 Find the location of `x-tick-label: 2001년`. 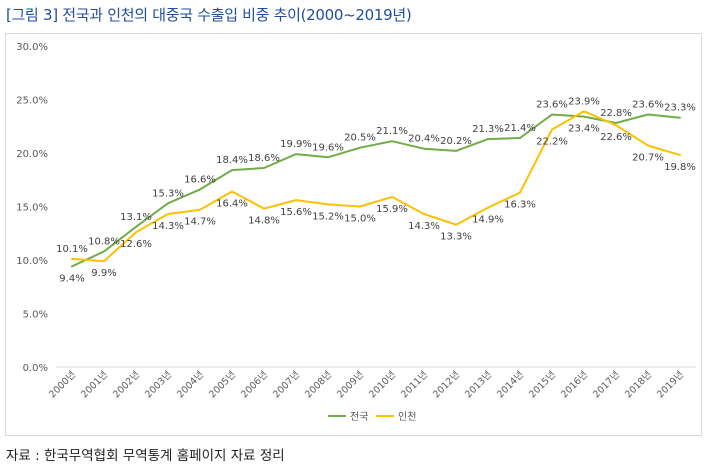

x-tick-label: 2001년 is located at coordinates (94, 384).